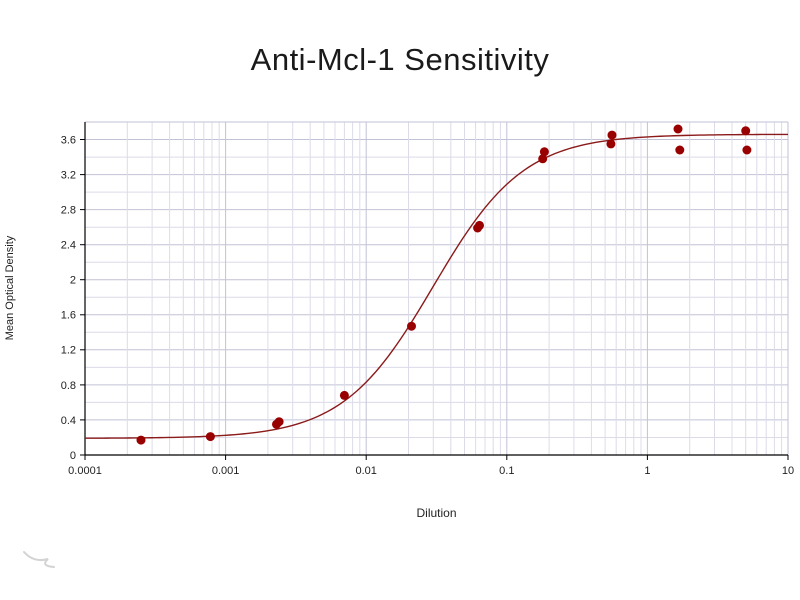 This screenshot has width=800, height=600. What do you see at coordinates (226, 471) in the screenshot?
I see `x-tick-label: 0.001` at bounding box center [226, 471].